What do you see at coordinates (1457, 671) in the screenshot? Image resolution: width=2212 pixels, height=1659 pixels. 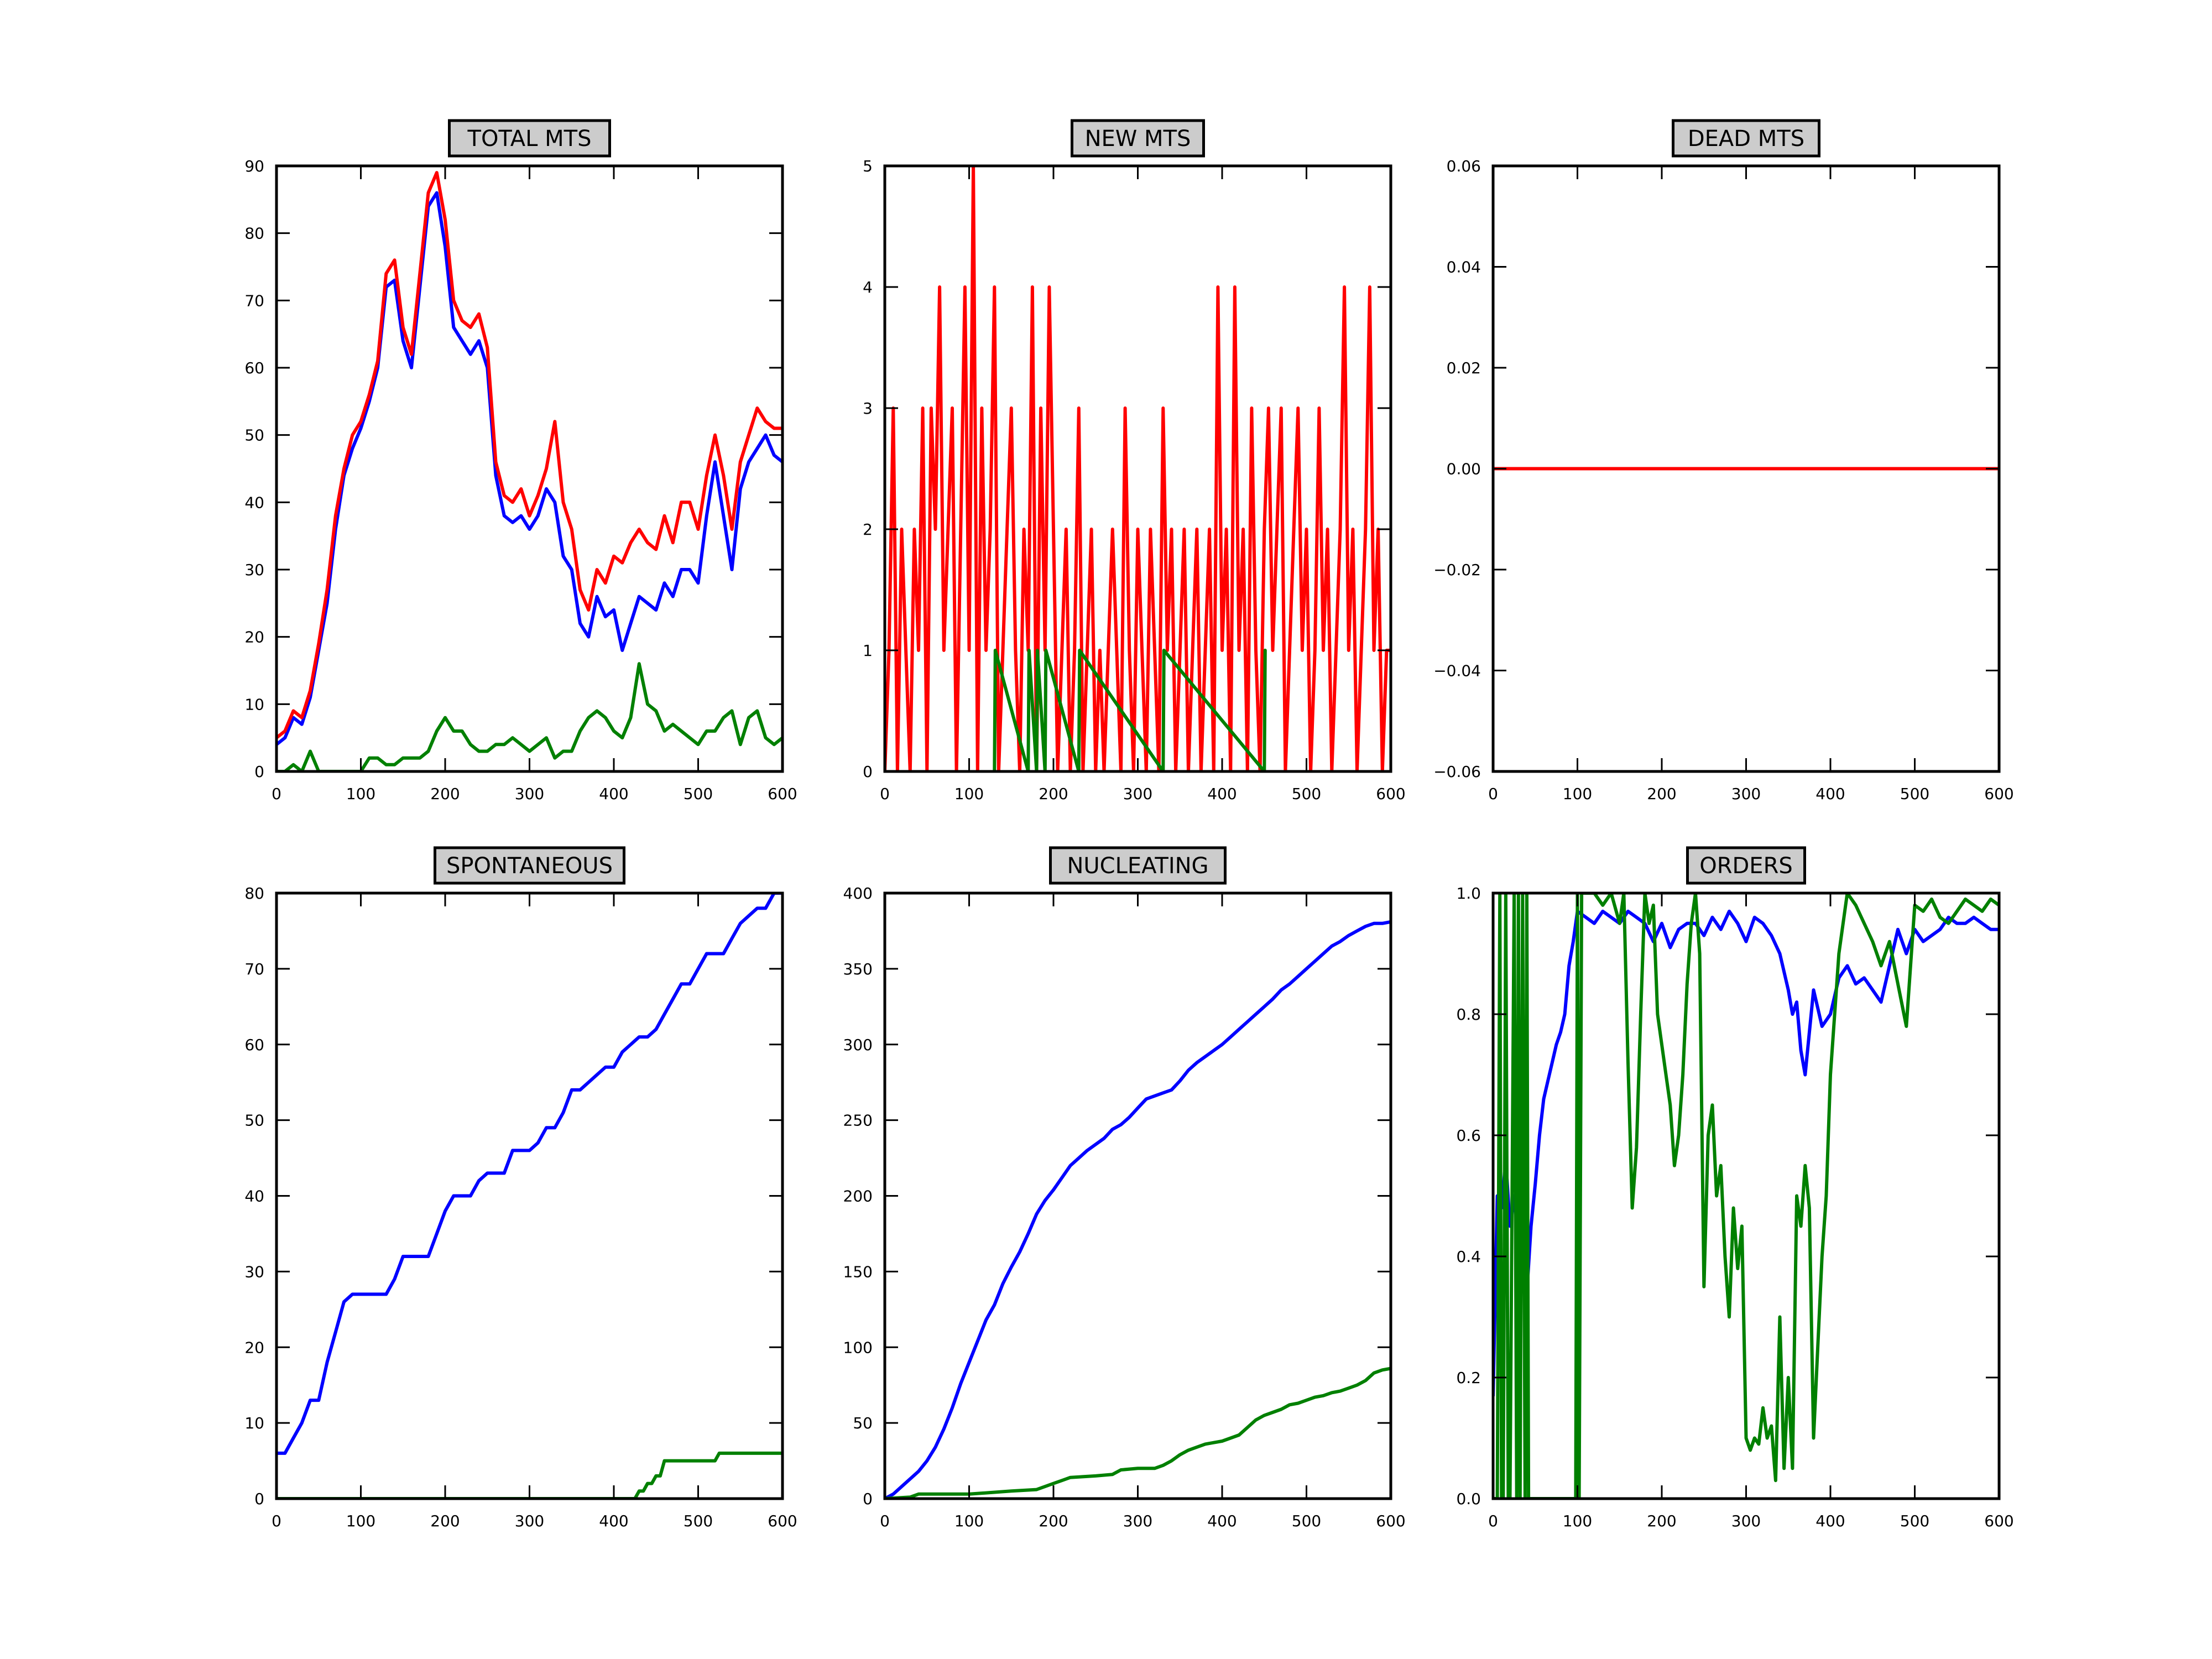 I see `y-tick-label: −0.04` at bounding box center [1457, 671].